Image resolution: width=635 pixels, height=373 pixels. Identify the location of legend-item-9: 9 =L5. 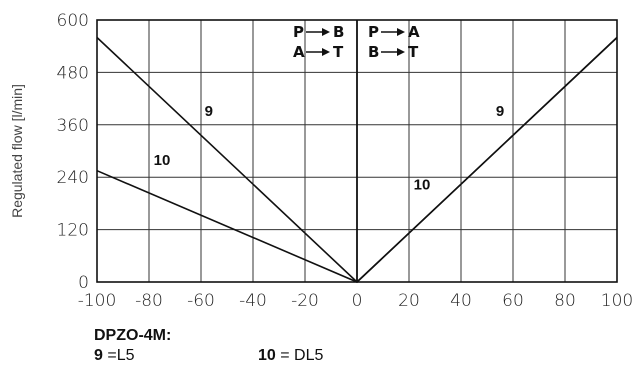
(114, 356).